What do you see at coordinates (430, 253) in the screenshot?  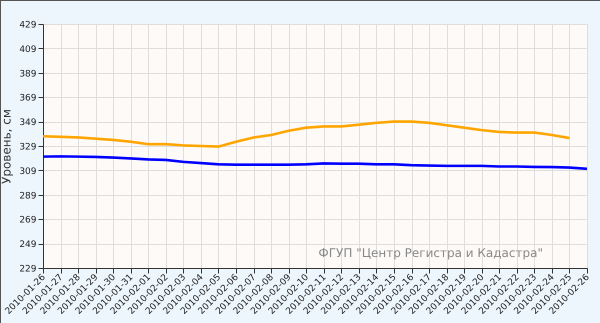 I see `annotation: ФГУП "Центр Регистра и Кадастра"` at bounding box center [430, 253].